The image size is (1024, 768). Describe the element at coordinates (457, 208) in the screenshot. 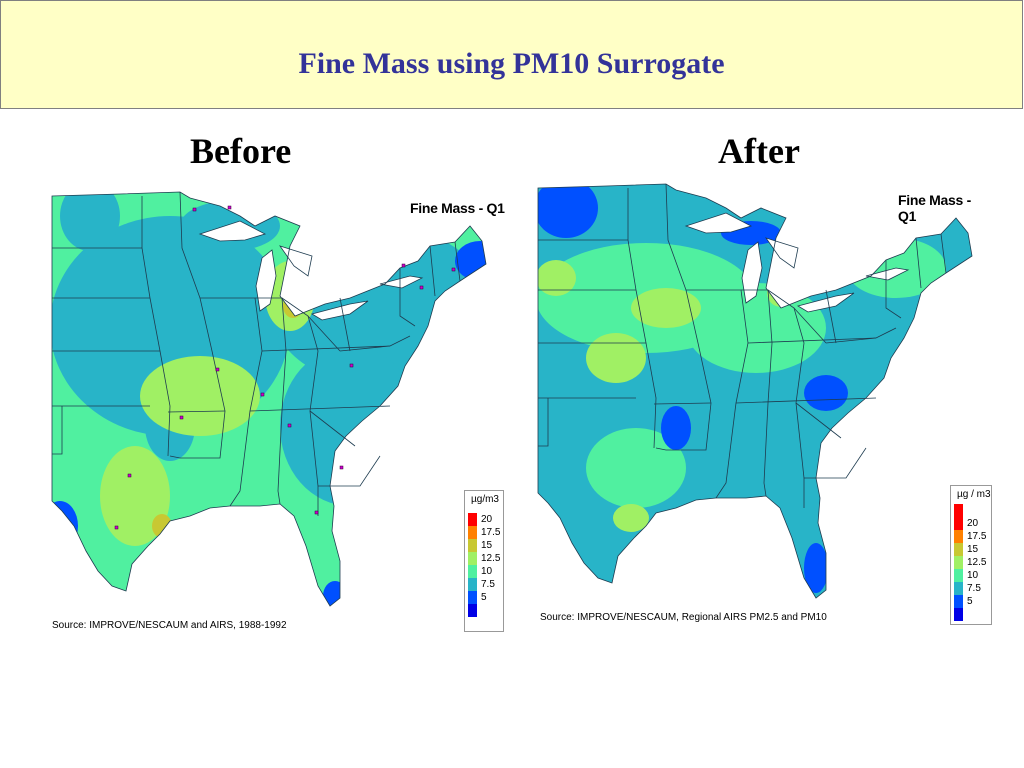

I see `before-map-title: Fine Mass - Q1` at that location.